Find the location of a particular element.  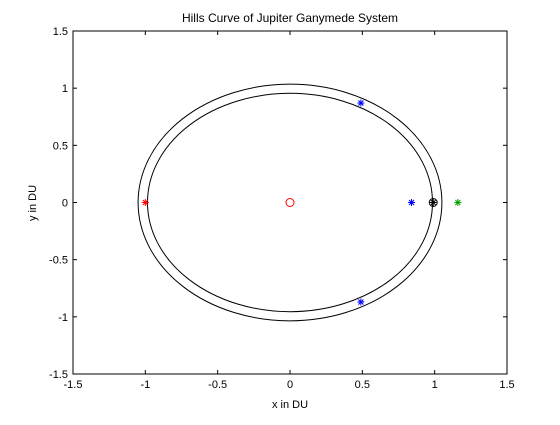

x-tick-label: -1 is located at coordinates (145, 385).